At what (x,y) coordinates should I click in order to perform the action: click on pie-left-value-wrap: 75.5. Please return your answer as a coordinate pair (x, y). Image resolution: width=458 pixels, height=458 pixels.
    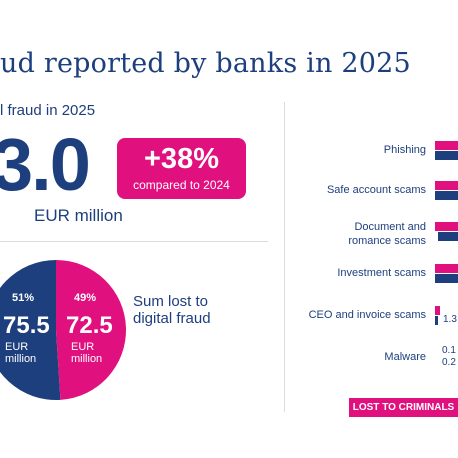
    Looking at the image, I should click on (26, 326).